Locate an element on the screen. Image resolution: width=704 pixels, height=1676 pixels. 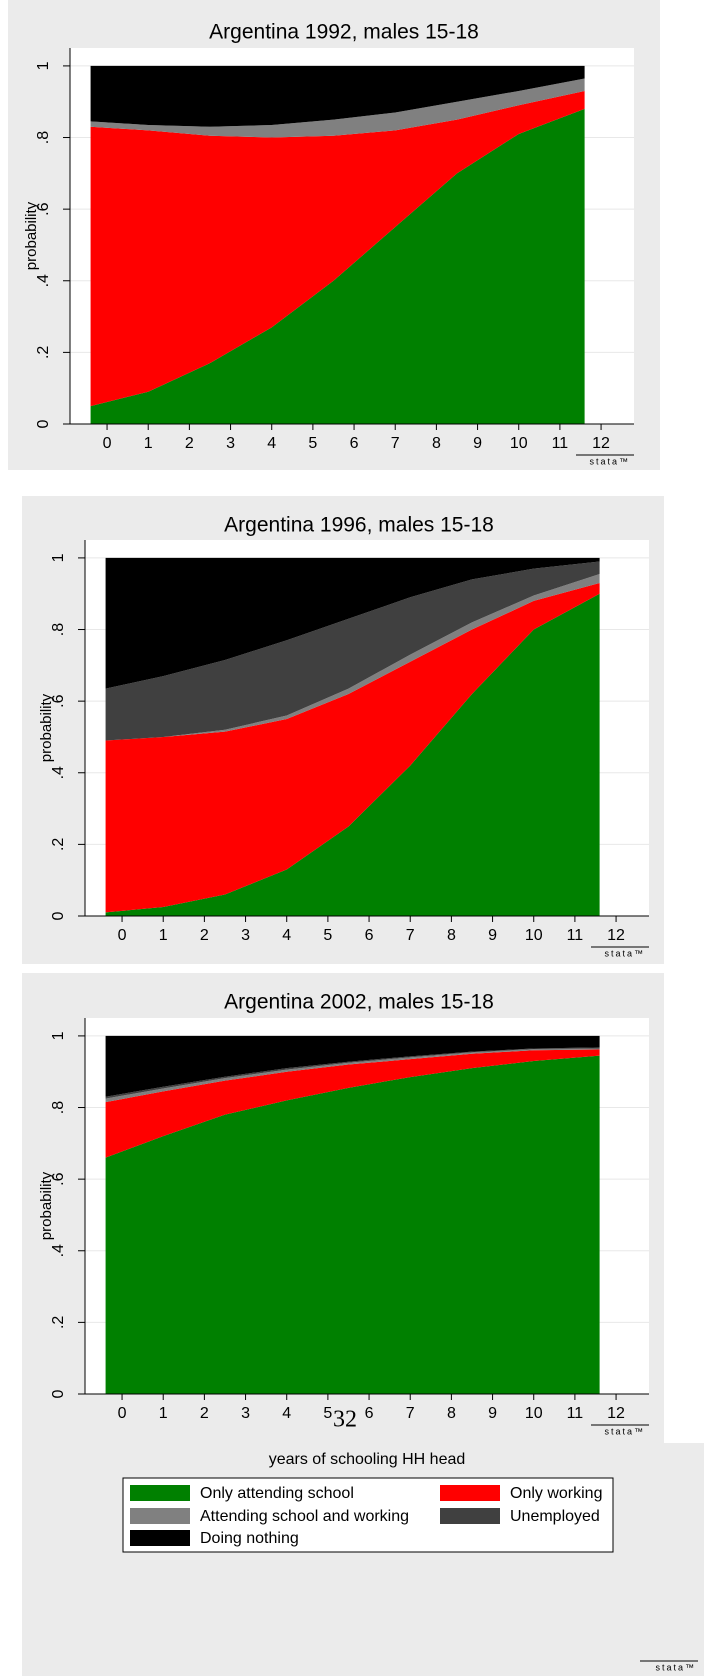
legend-label: Unemployed is located at coordinates (555, 1516).